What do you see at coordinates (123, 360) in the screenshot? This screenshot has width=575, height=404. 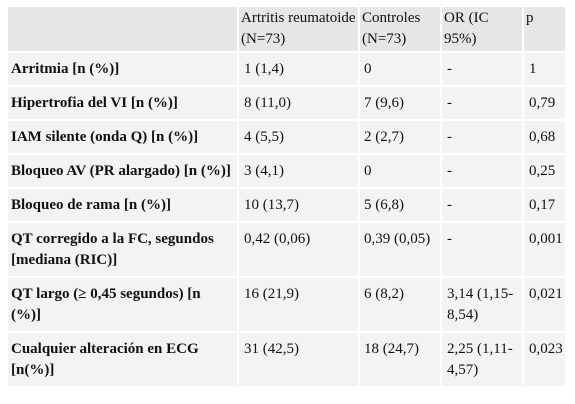 I see `row-label: Cualquier alteración en ECG [n(%)]` at bounding box center [123, 360].